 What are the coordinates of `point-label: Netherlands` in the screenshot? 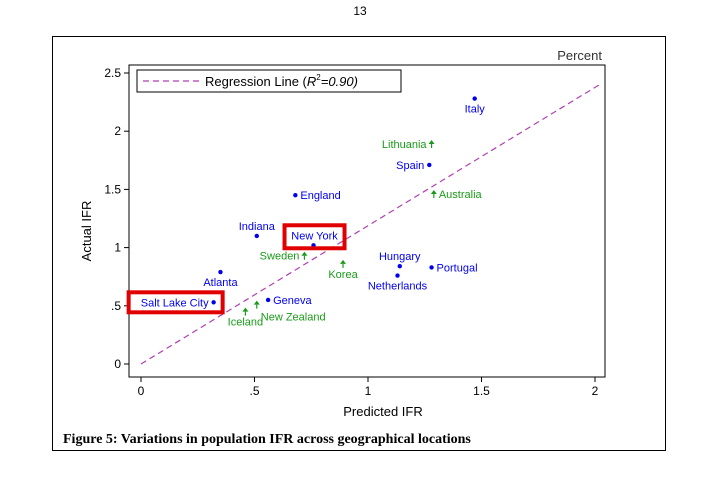 It's located at (398, 287).